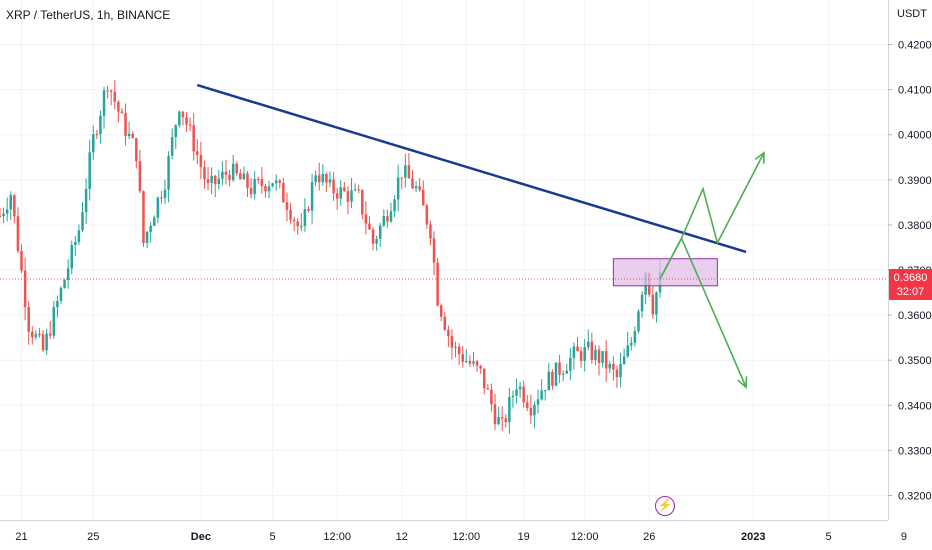  Describe the element at coordinates (453, 532) in the screenshot. I see `time-axis: 21 25 Dec 5 12:00 12 12:00 19 12:00 26 2023 5 9` at that location.